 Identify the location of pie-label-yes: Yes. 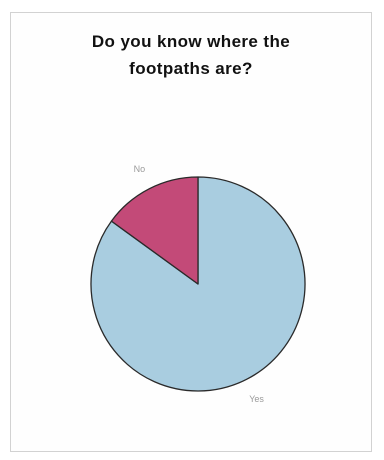
(256, 399).